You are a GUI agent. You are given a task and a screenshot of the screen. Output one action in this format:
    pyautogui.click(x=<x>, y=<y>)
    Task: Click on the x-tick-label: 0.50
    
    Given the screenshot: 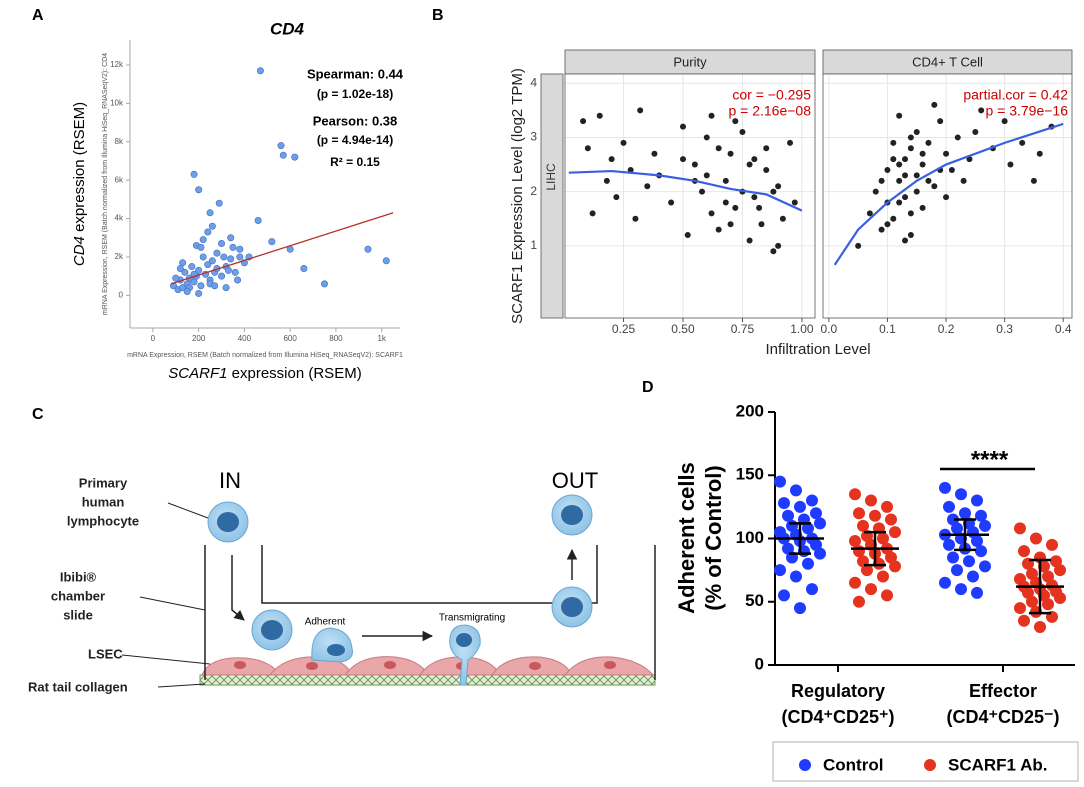 What is the action you would take?
    pyautogui.click(x=683, y=329)
    